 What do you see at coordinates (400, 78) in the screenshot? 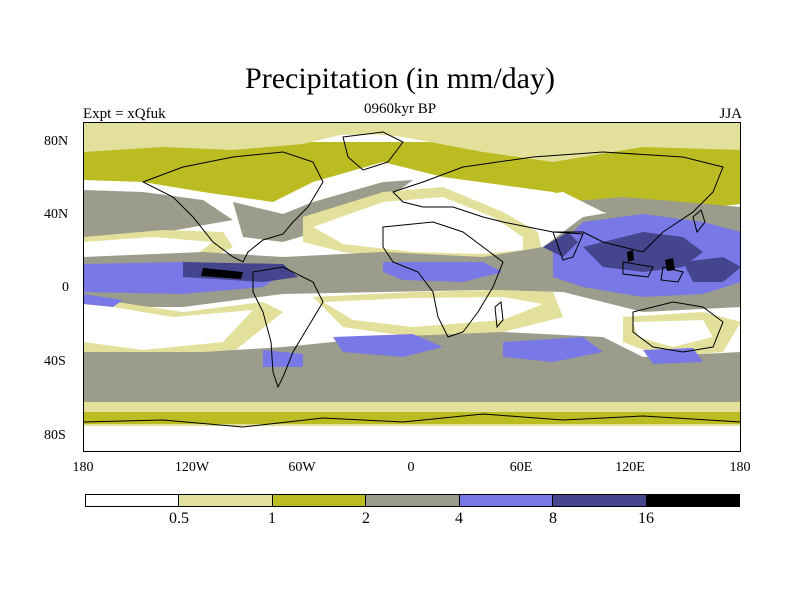
I see `map-title: Precipitation (in mm/day)` at bounding box center [400, 78].